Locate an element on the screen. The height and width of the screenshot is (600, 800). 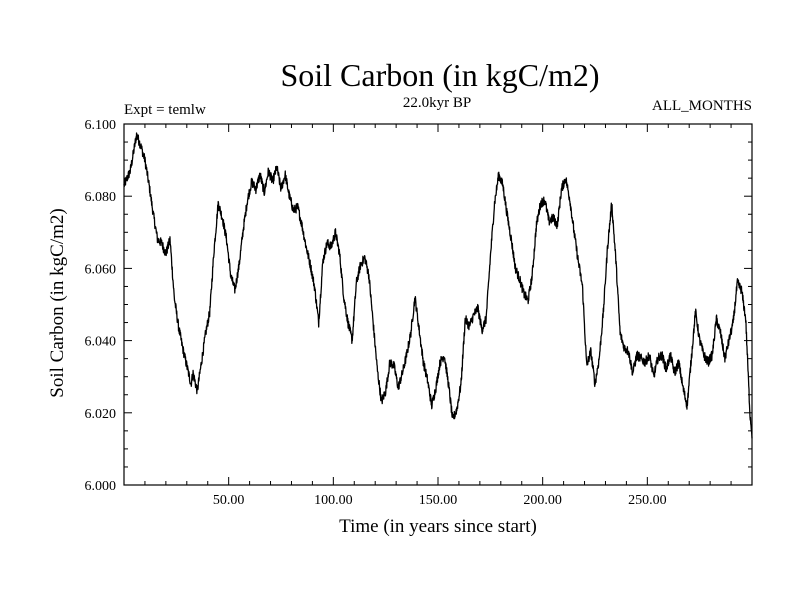
x-tick-label: 150.00 is located at coordinates (438, 500).